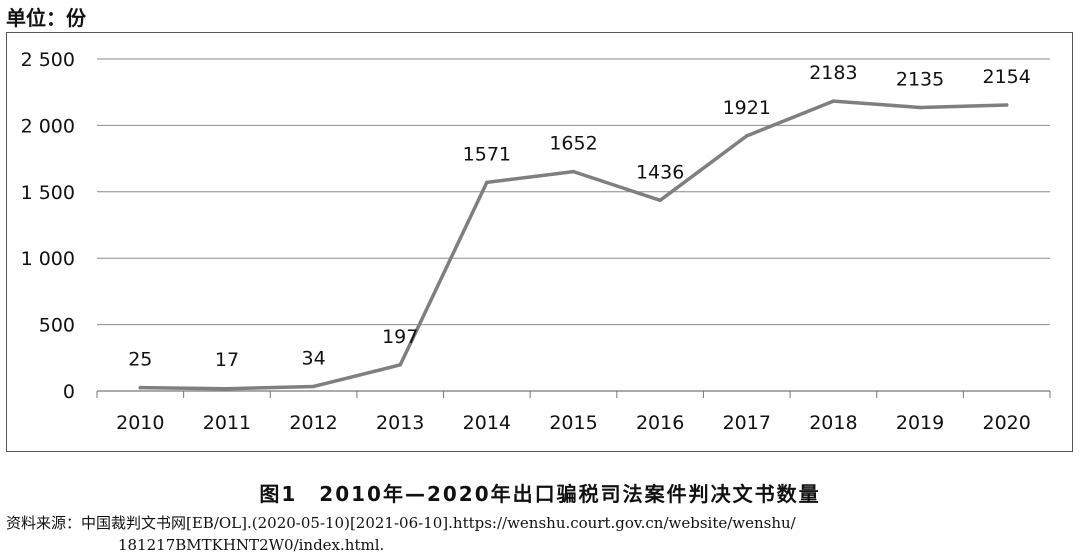 This screenshot has width=1080, height=559. Describe the element at coordinates (48, 259) in the screenshot. I see `y-tick-label: 1 000` at that location.